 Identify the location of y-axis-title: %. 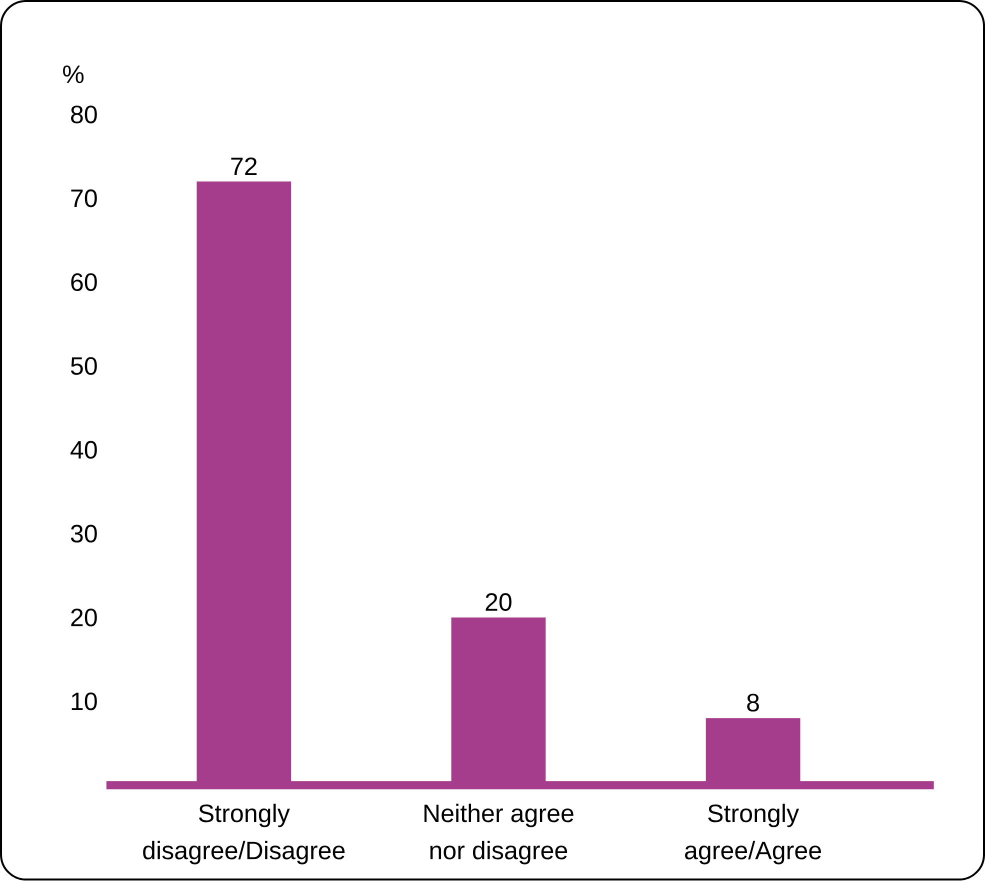
(73, 75).